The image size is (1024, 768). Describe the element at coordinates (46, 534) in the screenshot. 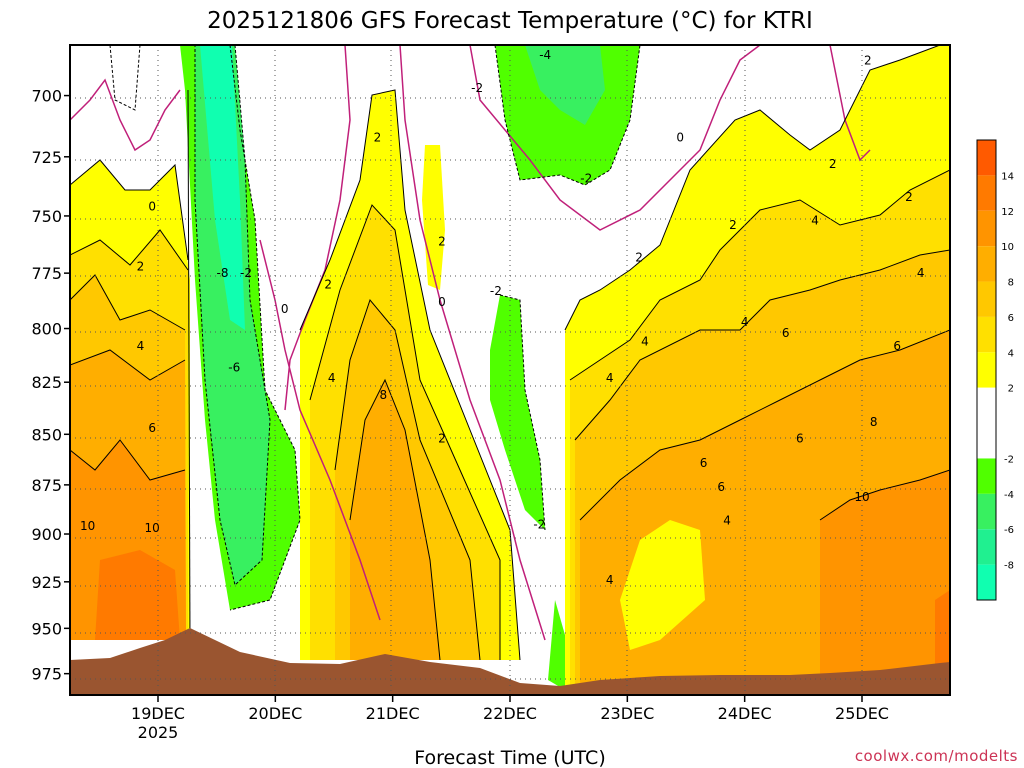

I see `y-tick-label: 900` at that location.